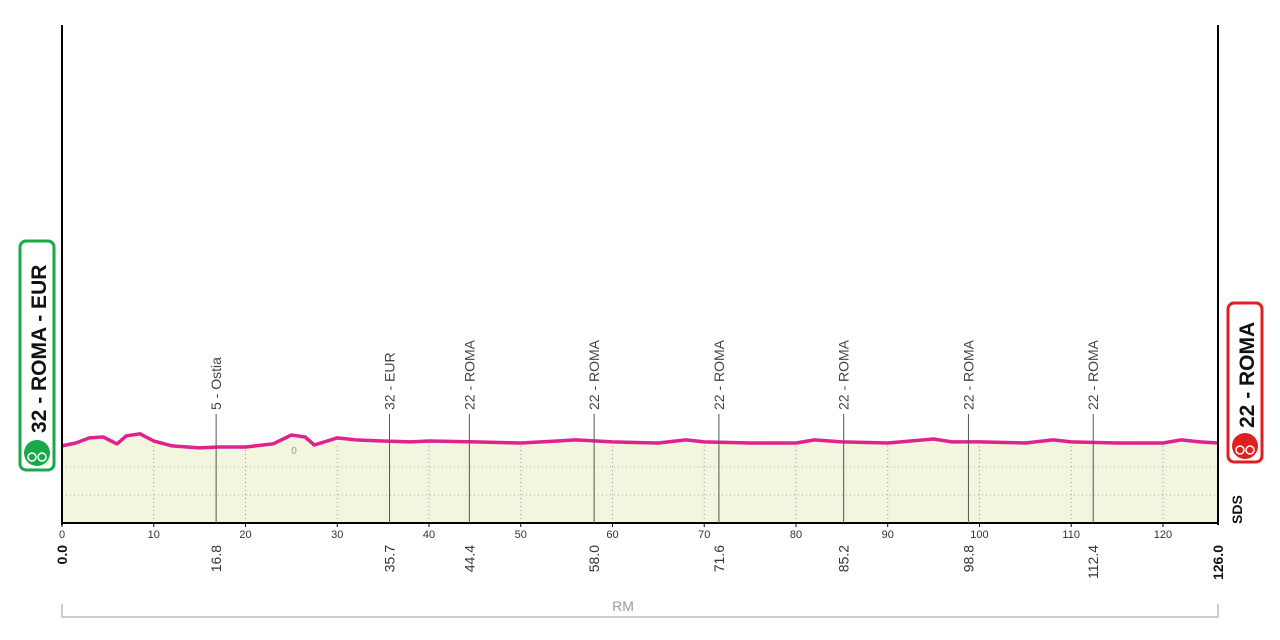  Describe the element at coordinates (1163, 535) in the screenshot. I see `x-tick-label: 120` at that location.